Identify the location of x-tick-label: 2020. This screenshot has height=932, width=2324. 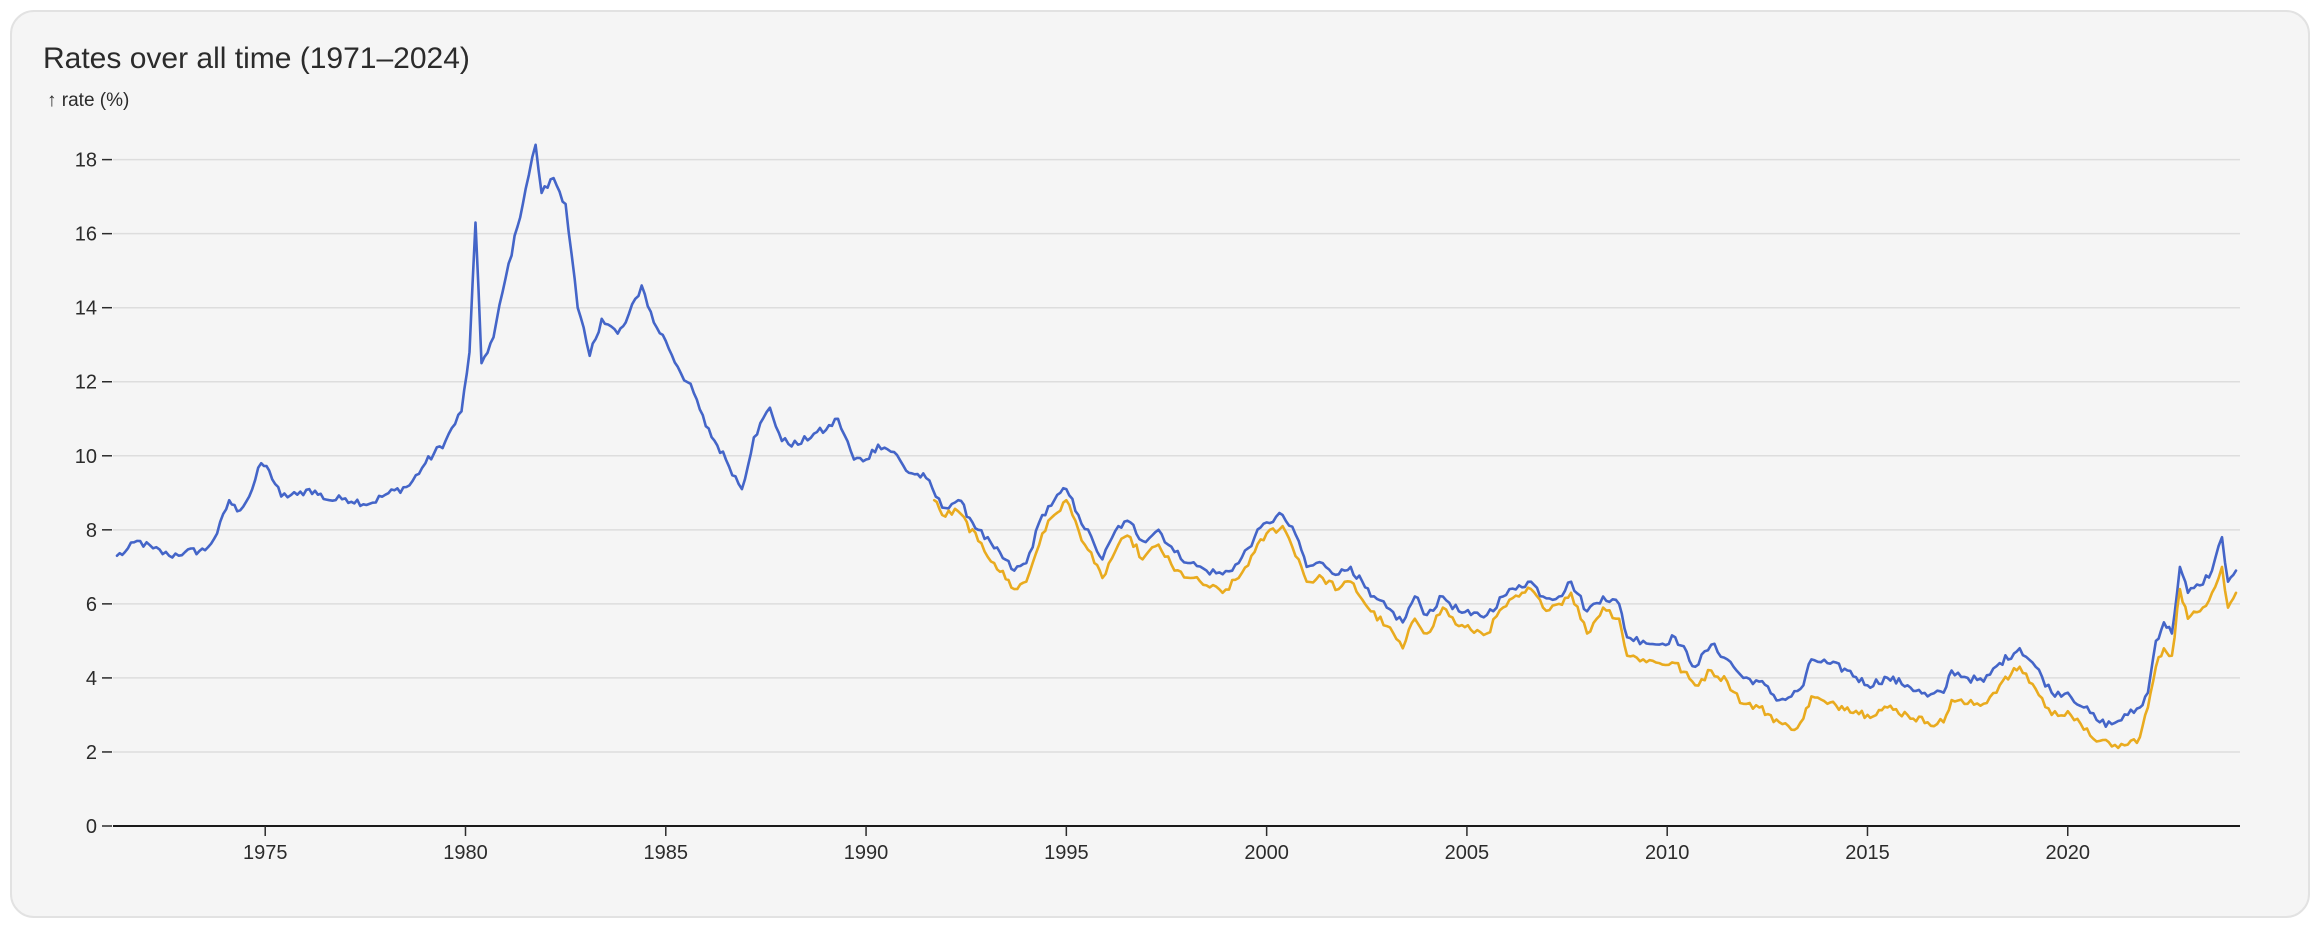
(2068, 853).